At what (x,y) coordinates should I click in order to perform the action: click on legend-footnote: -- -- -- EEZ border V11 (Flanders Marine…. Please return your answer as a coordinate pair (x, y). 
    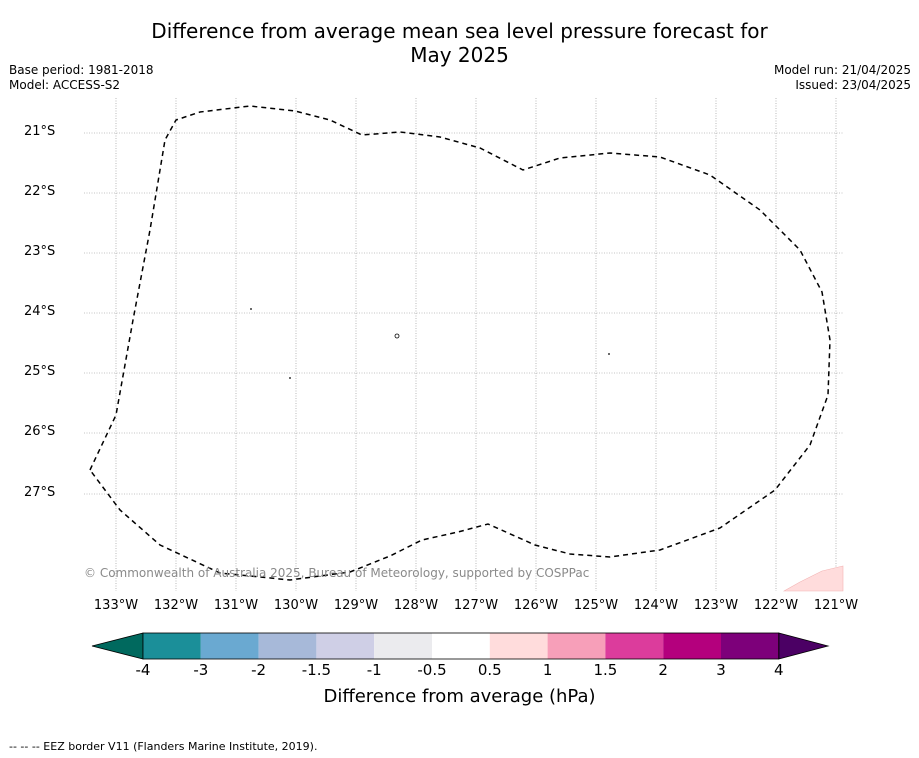
    Looking at the image, I should click on (163, 746).